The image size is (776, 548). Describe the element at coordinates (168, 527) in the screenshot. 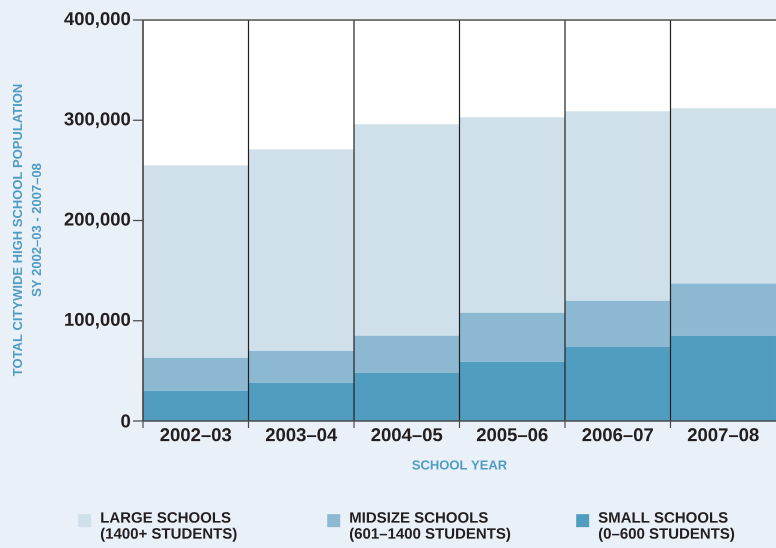

I see `legend-label: LARGE SCHOOLS (1400+ STUDENTS)` at that location.